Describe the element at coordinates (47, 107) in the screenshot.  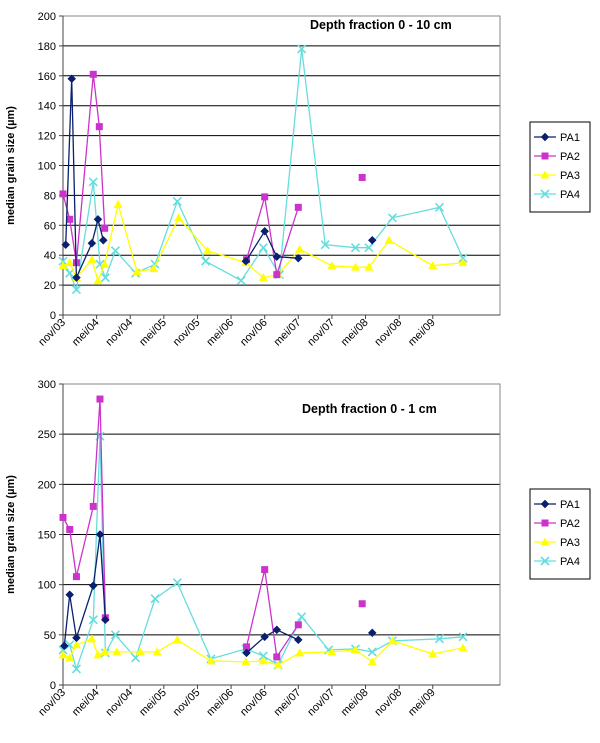
I see `y-tick-label: 140` at that location.